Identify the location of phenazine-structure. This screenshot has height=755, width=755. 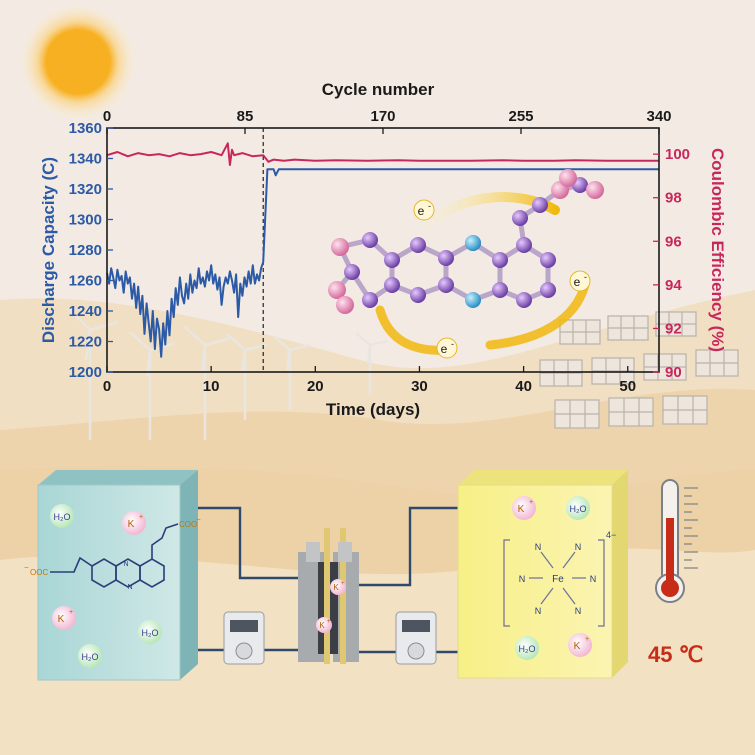
(114, 555).